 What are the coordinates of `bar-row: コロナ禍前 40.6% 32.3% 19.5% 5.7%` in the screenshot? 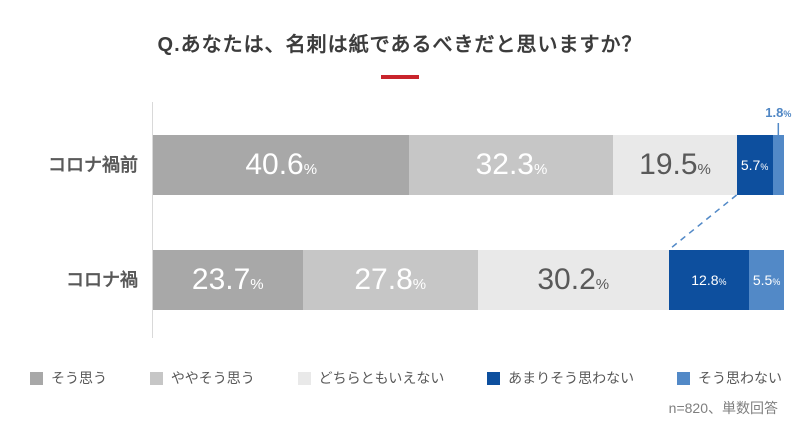 It's located at (392, 165).